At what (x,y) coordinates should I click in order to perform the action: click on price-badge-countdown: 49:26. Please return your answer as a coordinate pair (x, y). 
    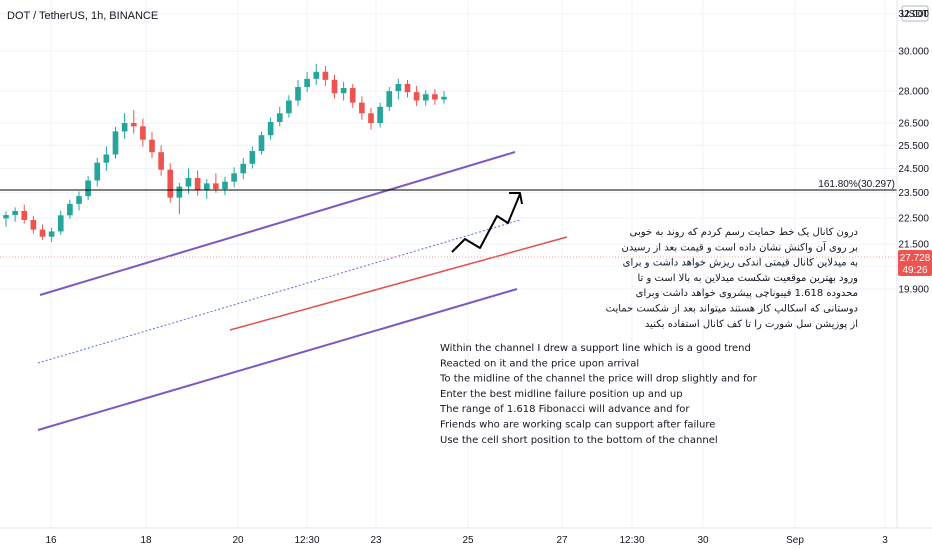
    Looking at the image, I should click on (914, 270).